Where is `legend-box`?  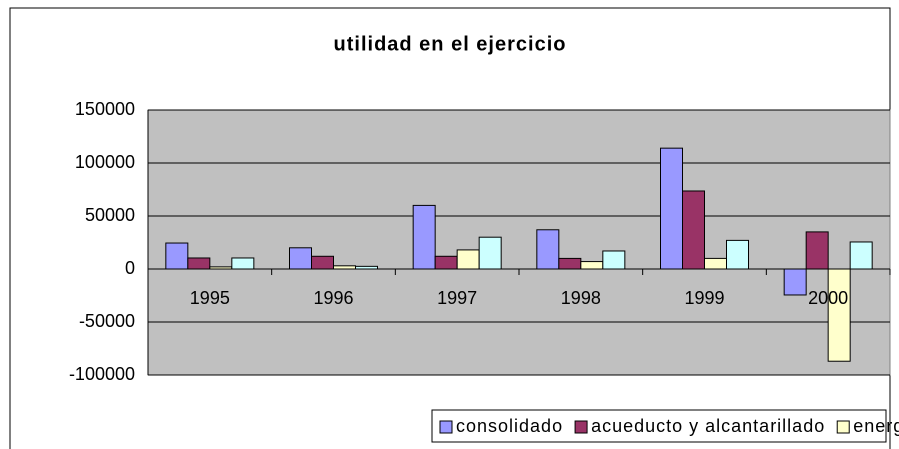
legend-box is located at coordinates (659, 426).